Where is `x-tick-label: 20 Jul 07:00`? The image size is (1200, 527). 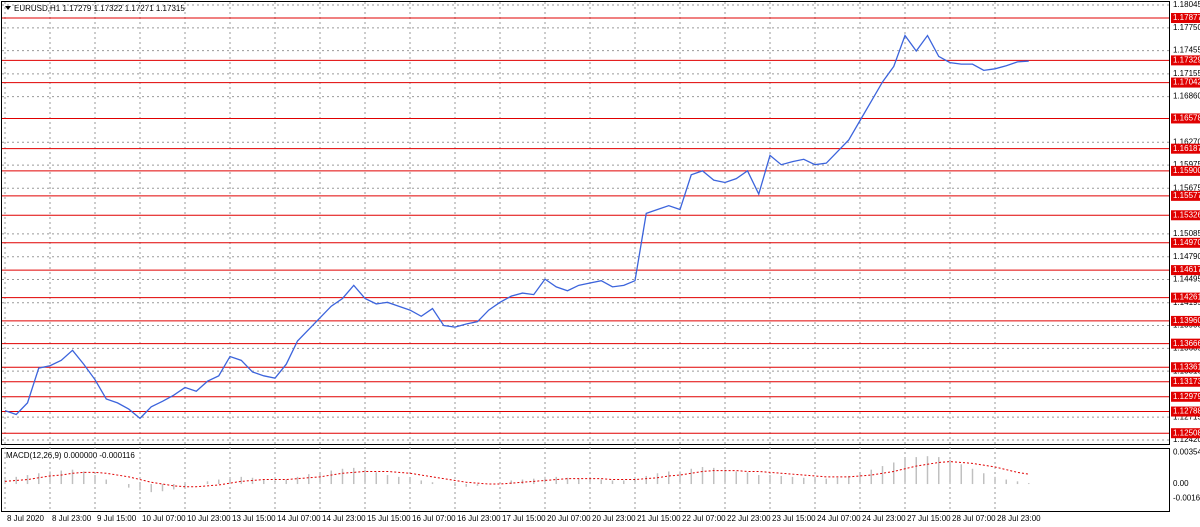 x-tick-label: 20 Jul 07:00 is located at coordinates (569, 518).